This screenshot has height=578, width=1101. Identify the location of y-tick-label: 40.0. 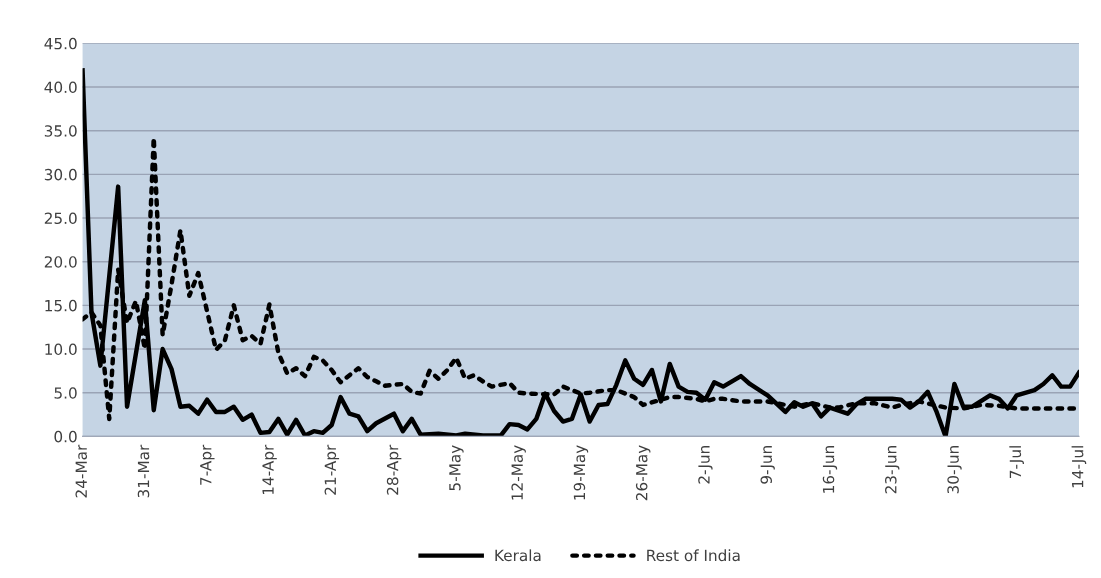
(60, 87).